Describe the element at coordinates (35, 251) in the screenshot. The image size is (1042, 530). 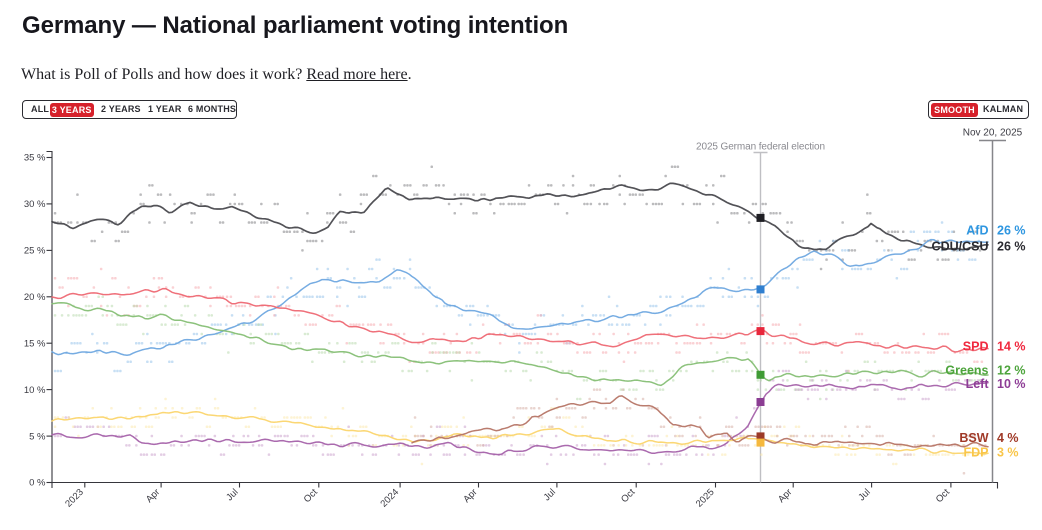
I see `svg-text: 25 %` at that location.